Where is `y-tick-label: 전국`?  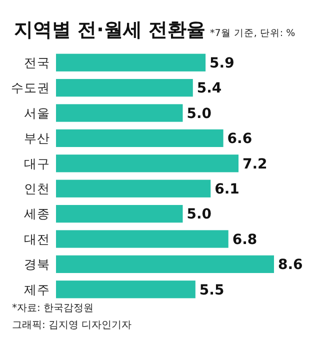 y-tick-label: 전국 is located at coordinates (37, 62).